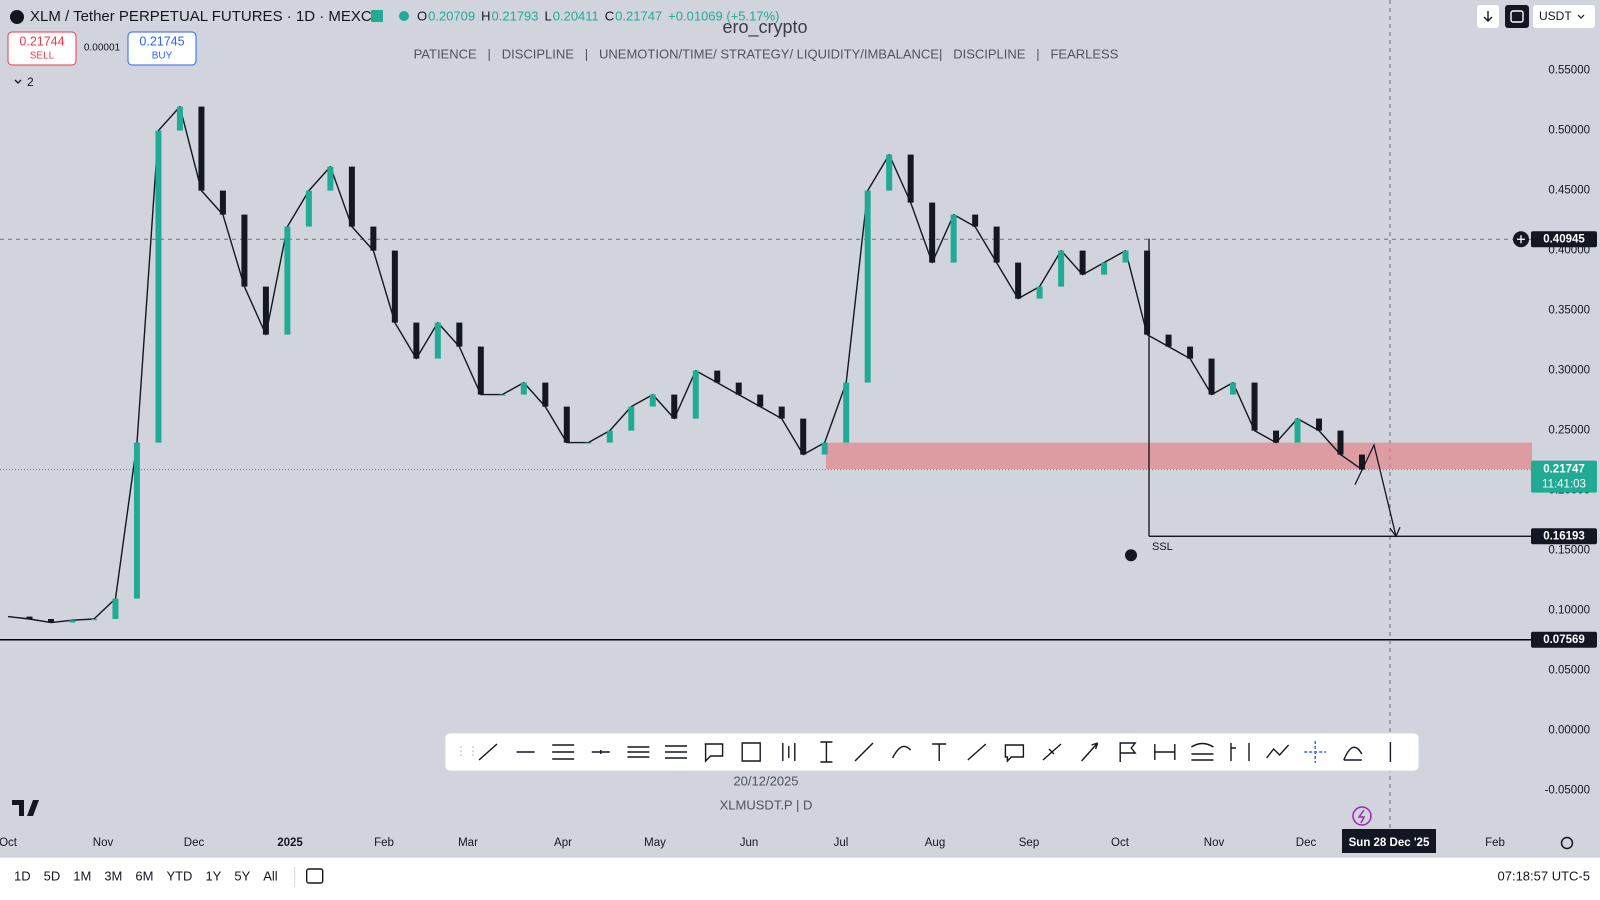  Describe the element at coordinates (315, 876) in the screenshot. I see `calendar-icon` at that location.